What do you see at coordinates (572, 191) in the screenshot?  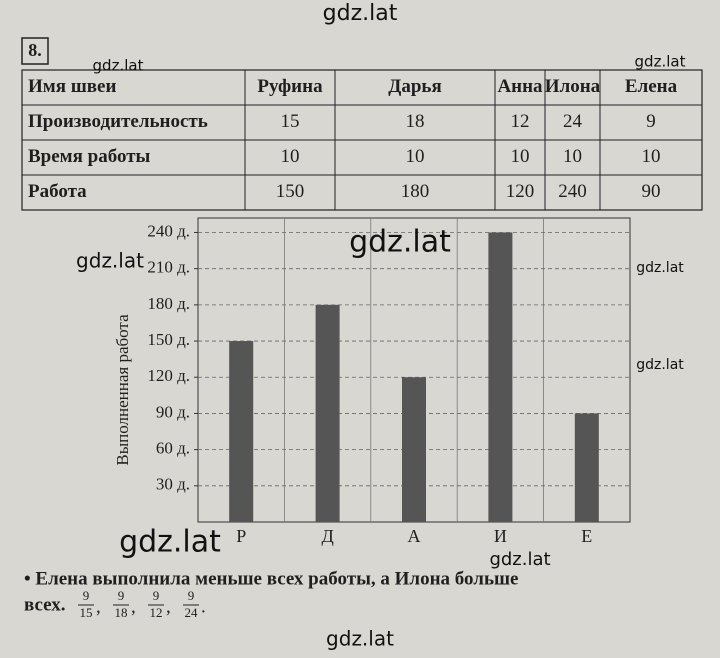 I see `table-cell: 240` at bounding box center [572, 191].